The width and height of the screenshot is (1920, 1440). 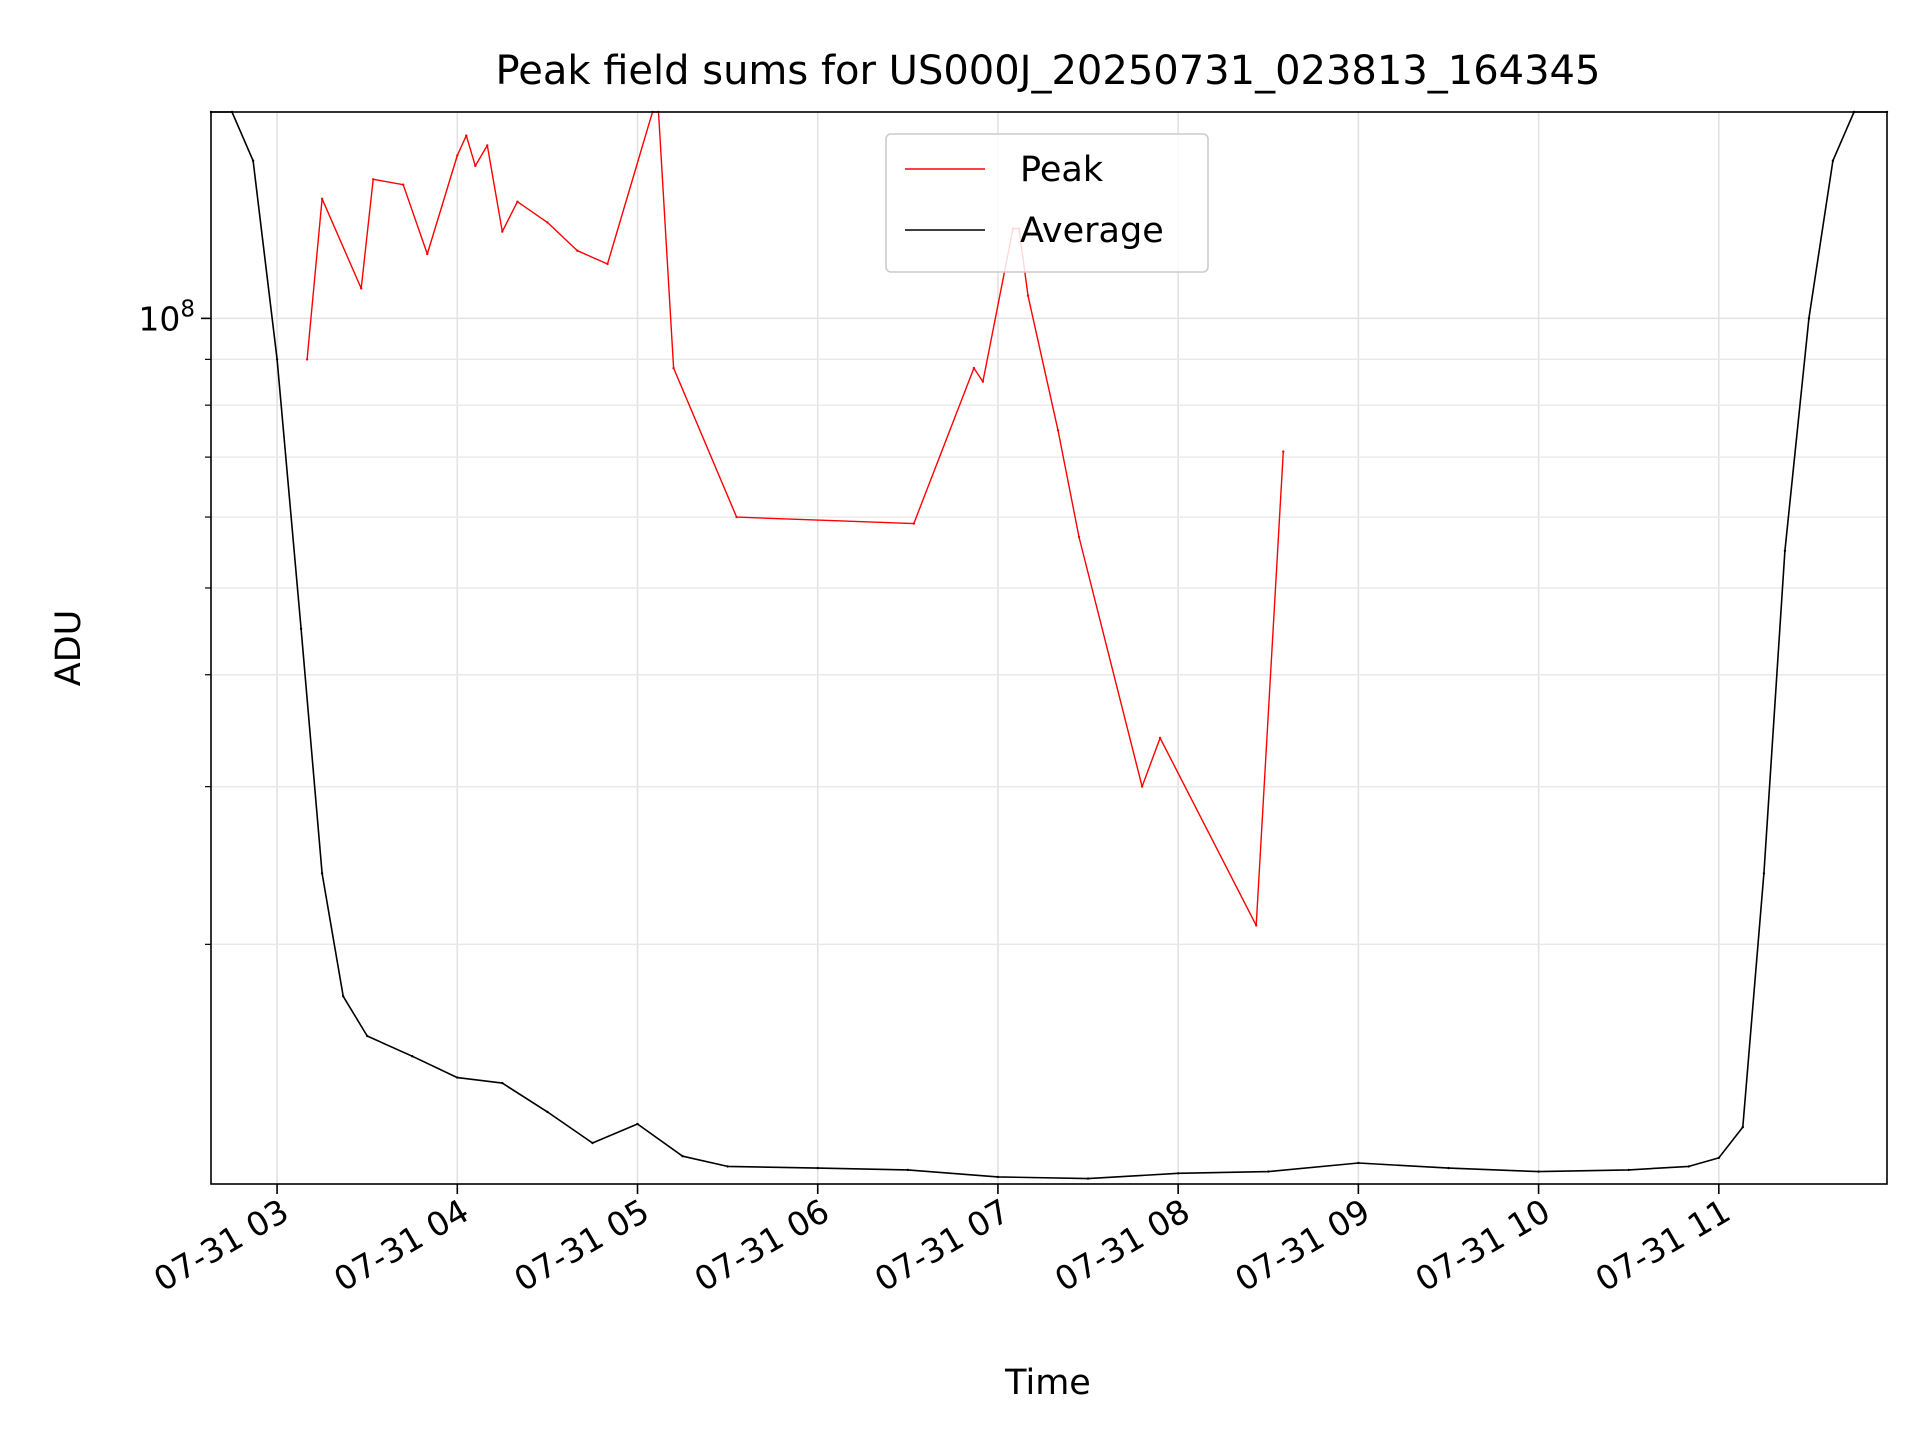 What do you see at coordinates (1062, 170) in the screenshot?
I see `legend-label-peak: Peak` at bounding box center [1062, 170].